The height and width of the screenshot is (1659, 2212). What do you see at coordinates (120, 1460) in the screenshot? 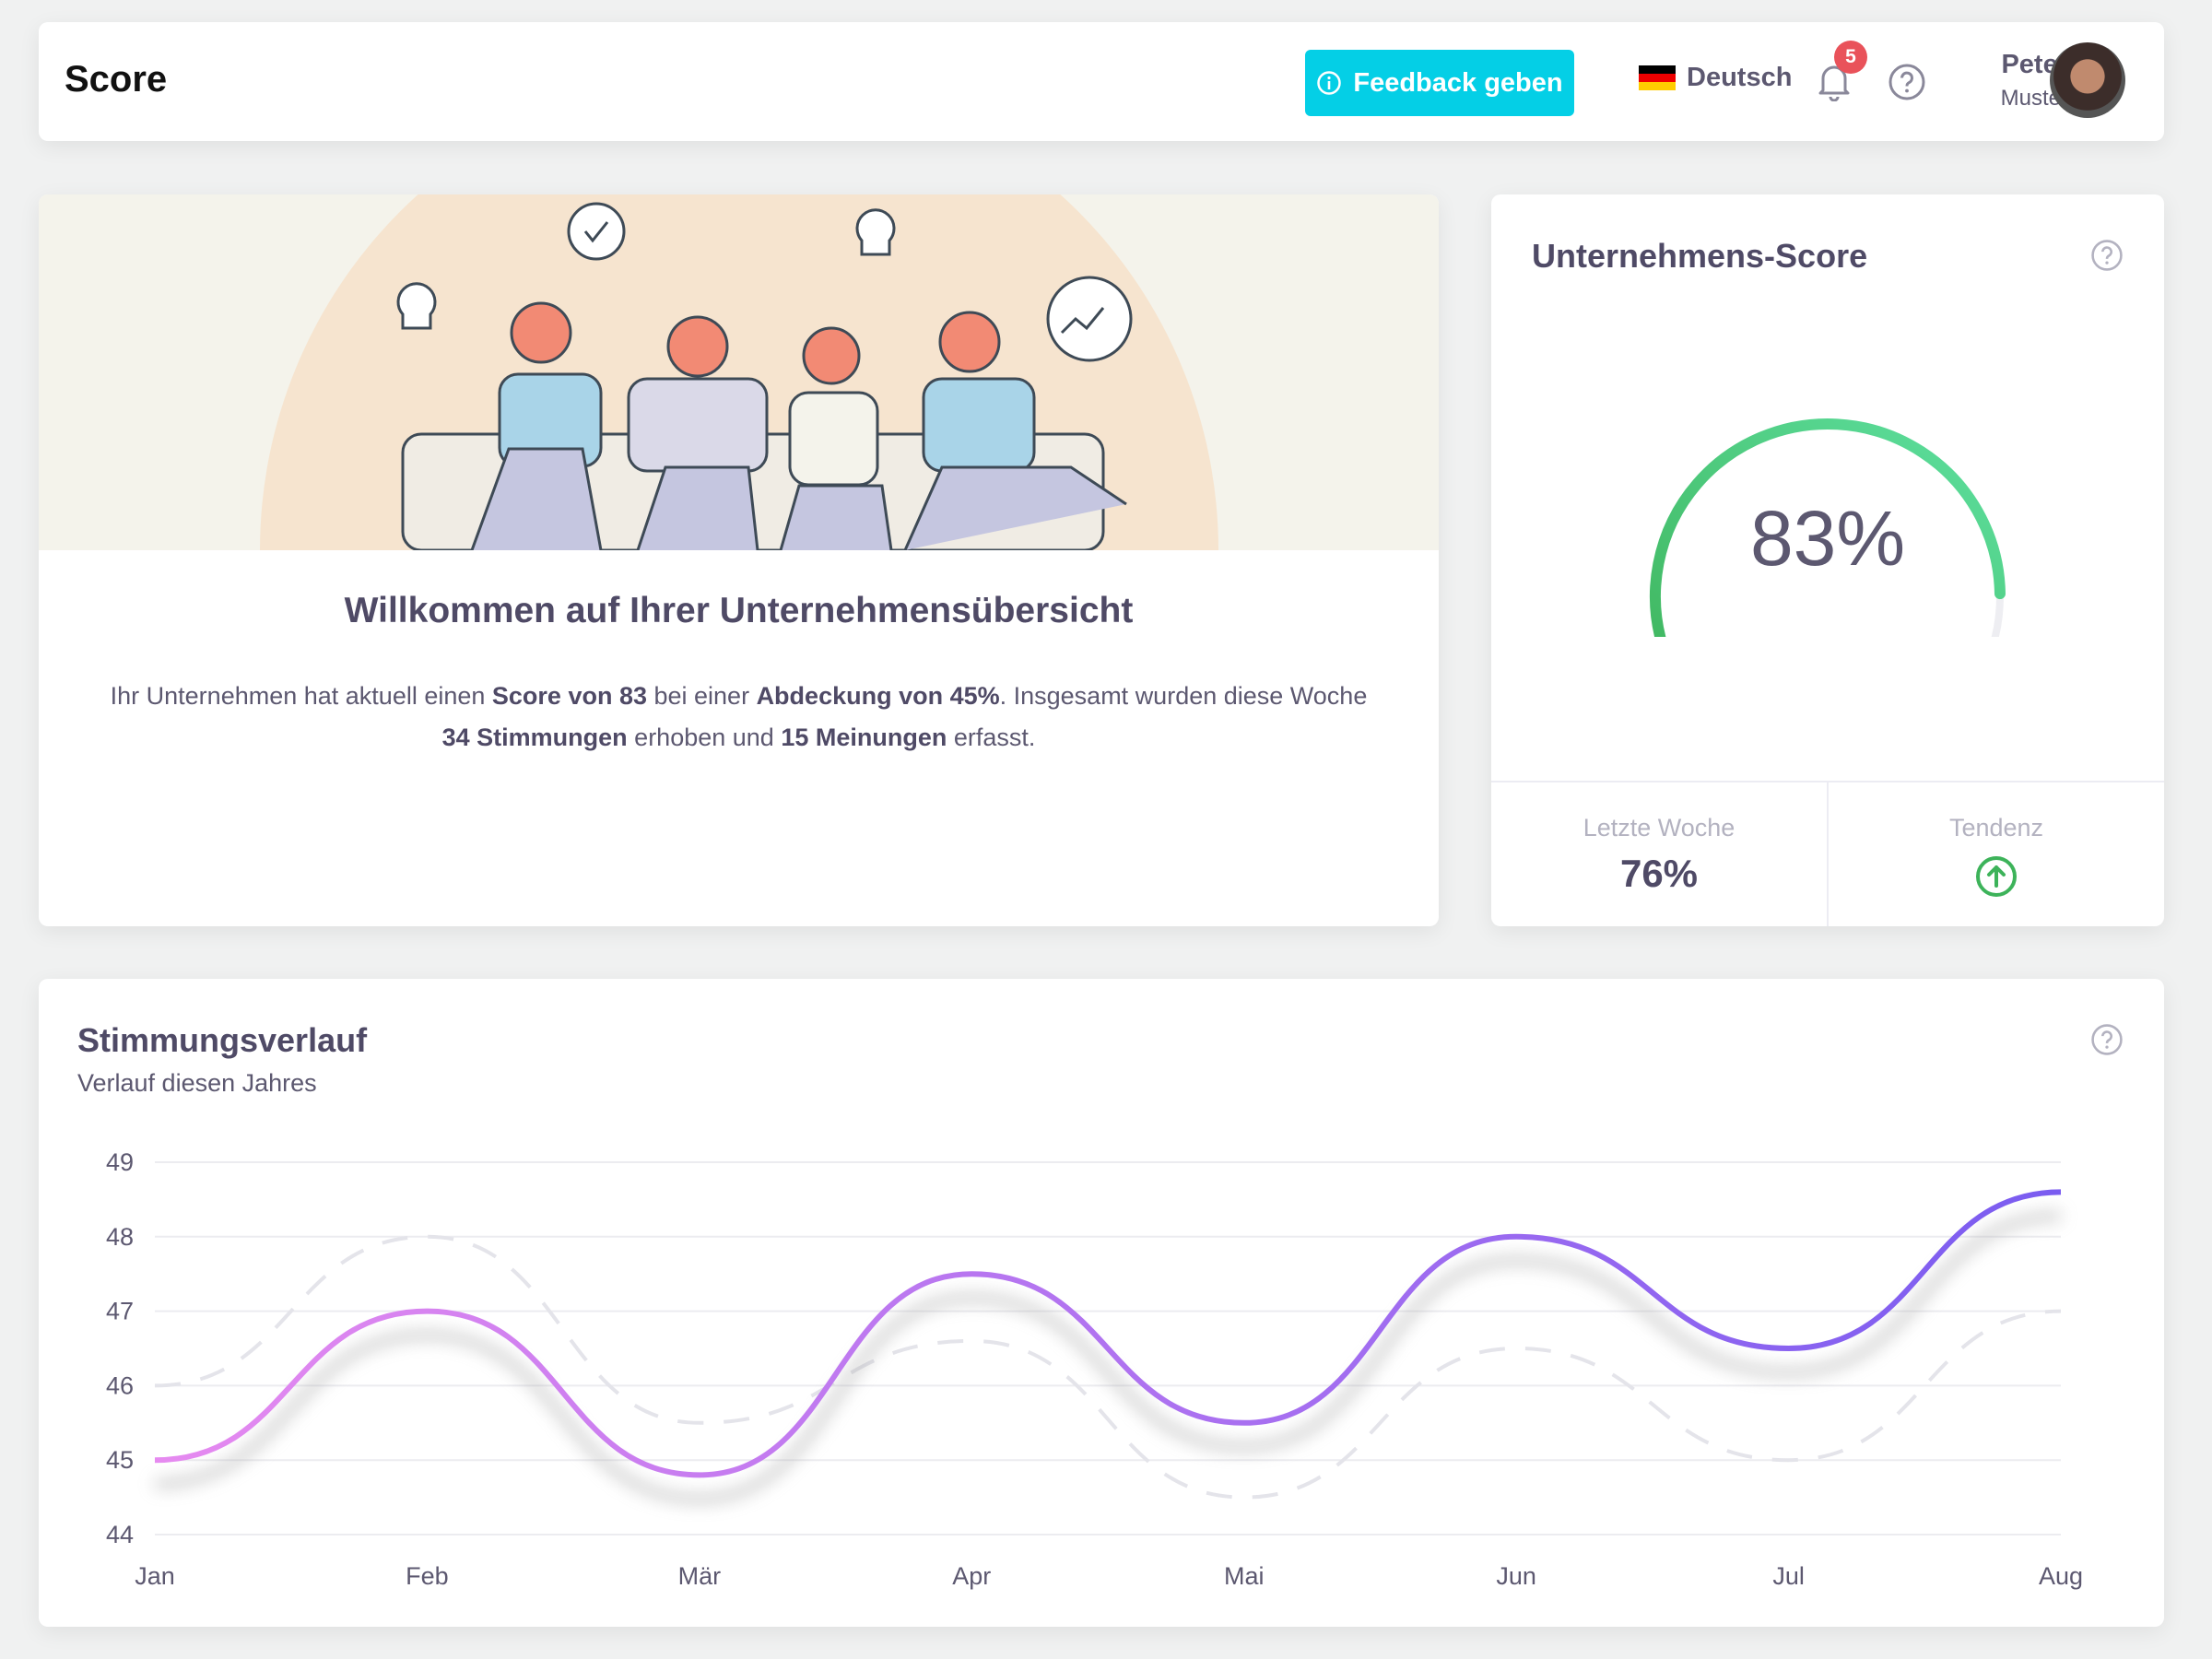
I see `y-tick-label: 45` at bounding box center [120, 1460].